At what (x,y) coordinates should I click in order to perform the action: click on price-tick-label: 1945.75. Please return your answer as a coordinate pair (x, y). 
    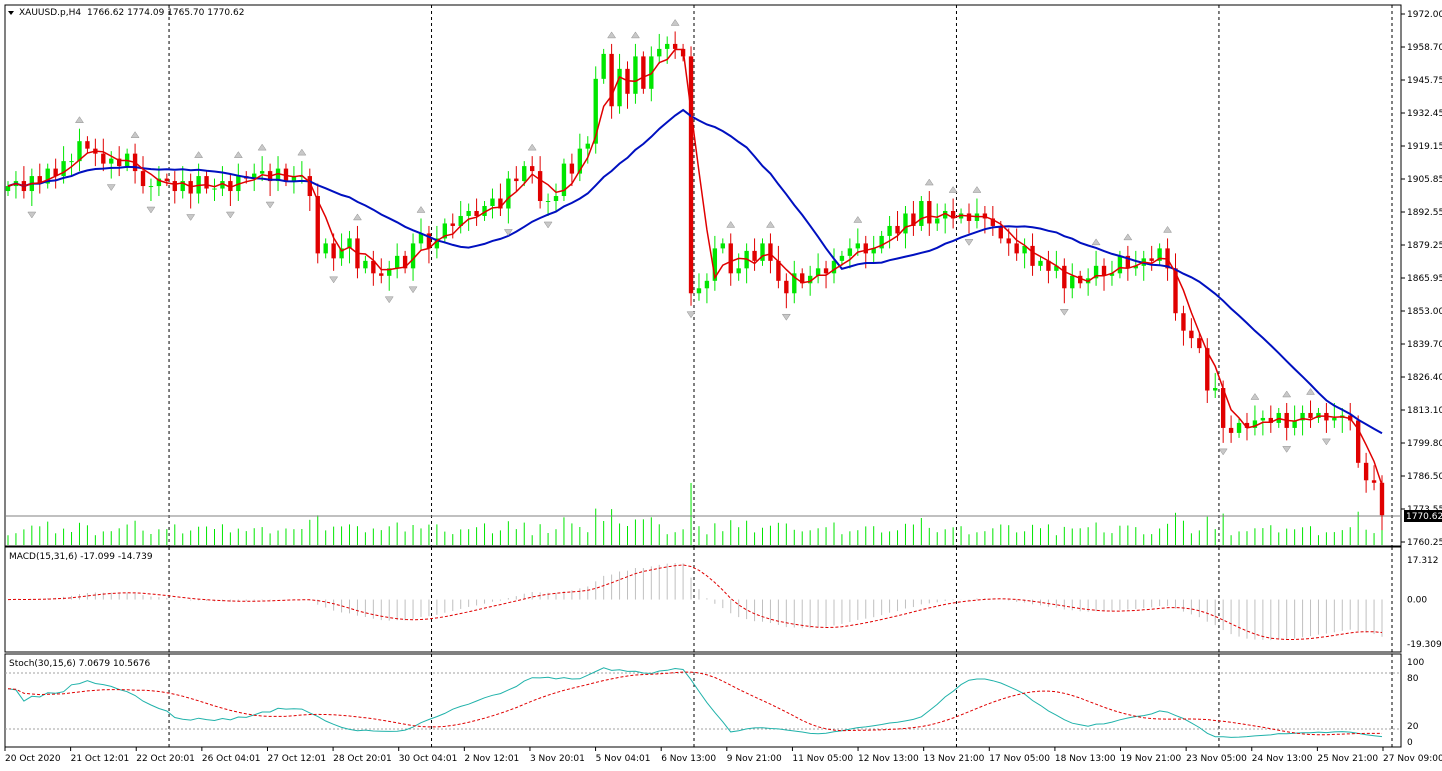
    Looking at the image, I should click on (1424, 81).